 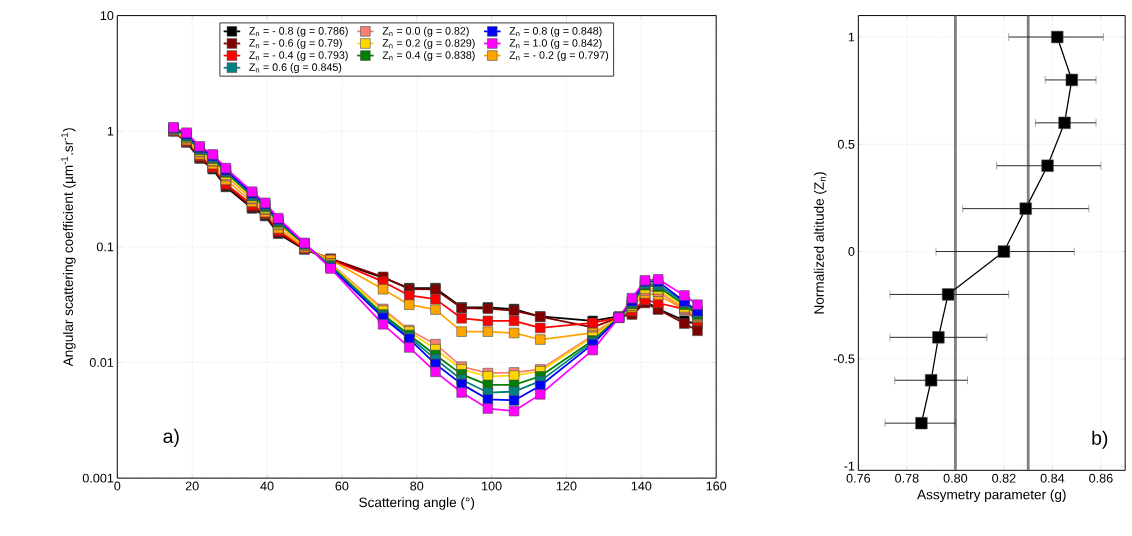 I want to click on legend-label: Z$_{n}$ = - 0.8 (g = 0.786), so click(x=298, y=32).